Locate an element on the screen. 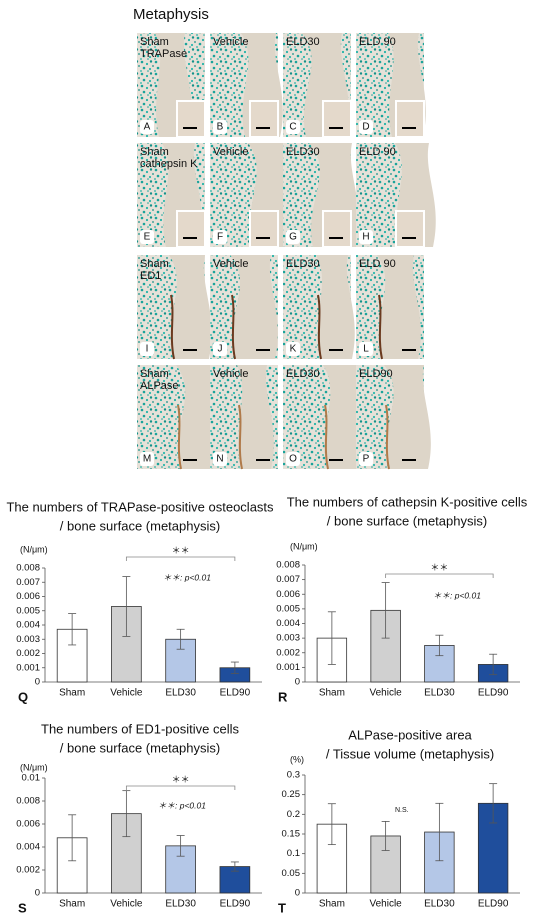 The height and width of the screenshot is (922, 550). y-tick-label: 0.01 is located at coordinates (31, 778).